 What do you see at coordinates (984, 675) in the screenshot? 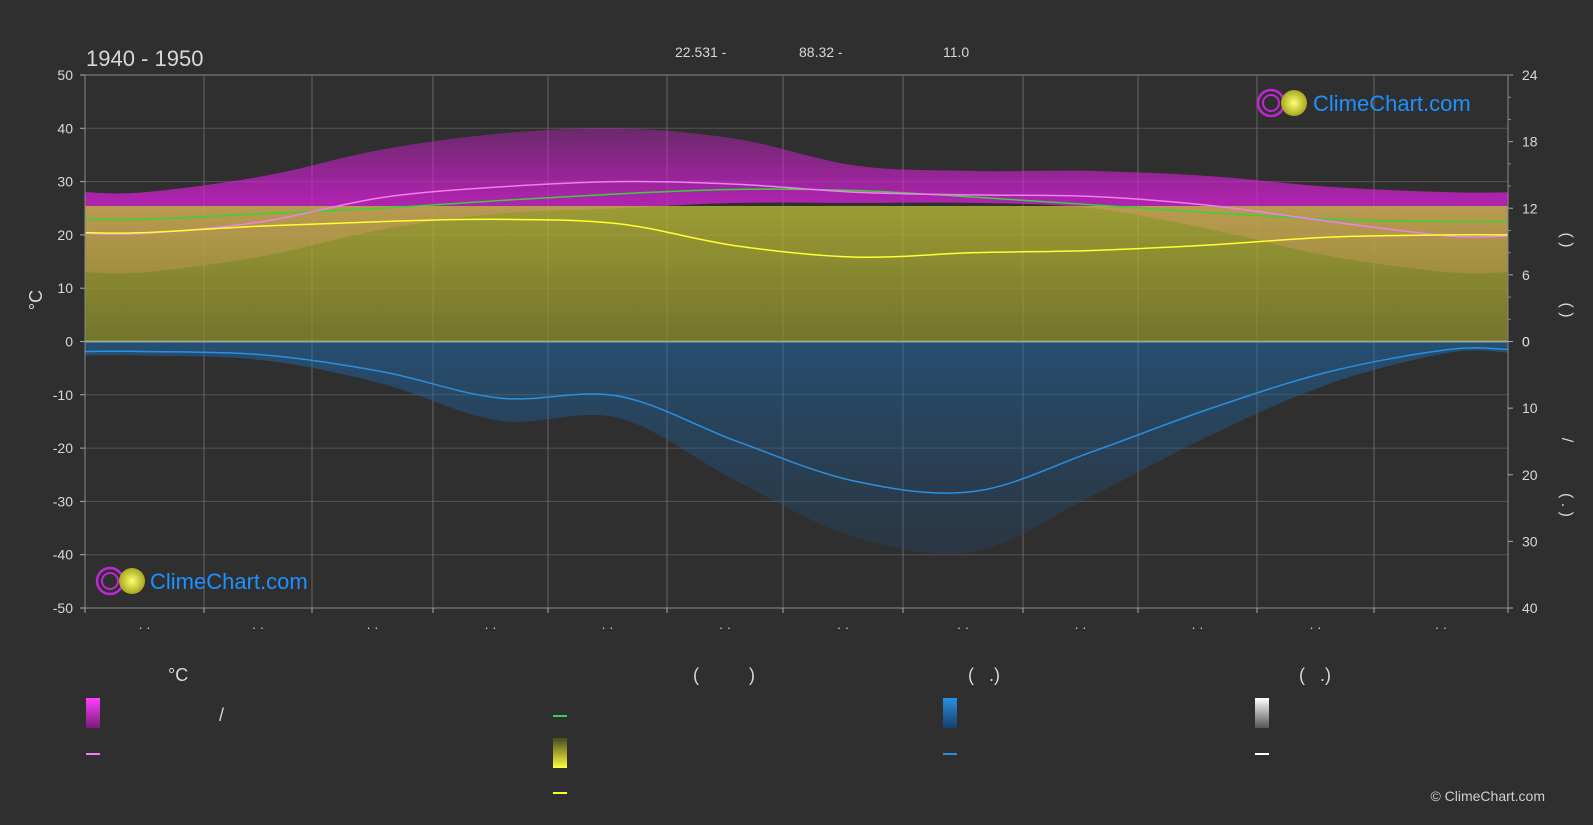
I see `legend-col3-header: ( .)` at bounding box center [984, 675].